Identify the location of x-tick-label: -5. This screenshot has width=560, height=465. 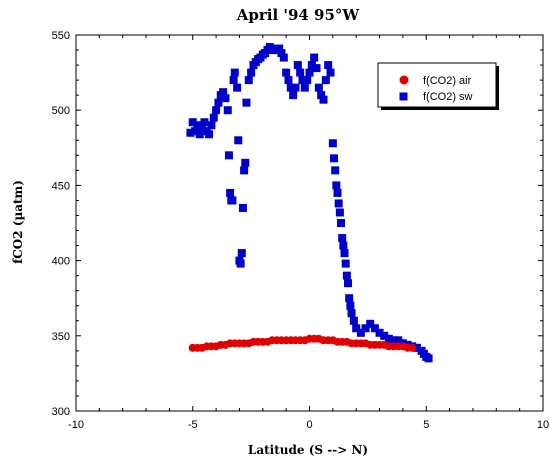
(193, 425).